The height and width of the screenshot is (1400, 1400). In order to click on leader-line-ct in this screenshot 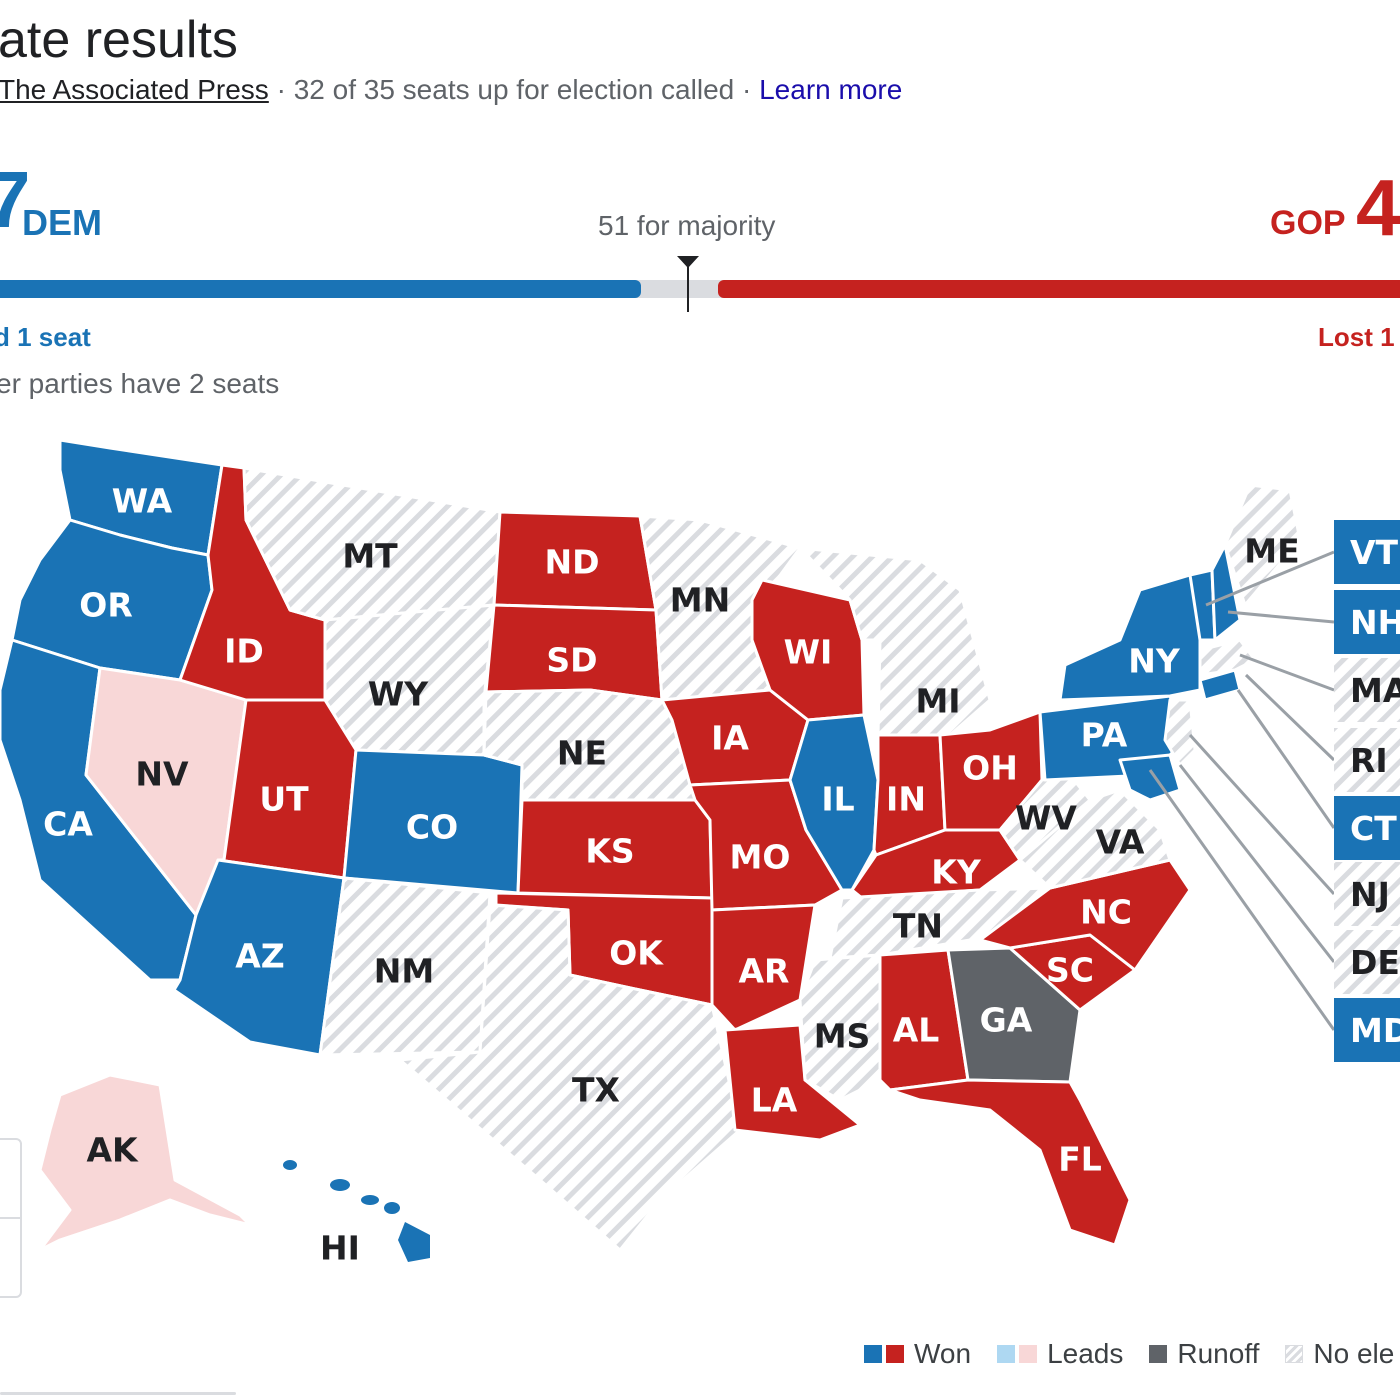, I will do `click(1286, 759)`.